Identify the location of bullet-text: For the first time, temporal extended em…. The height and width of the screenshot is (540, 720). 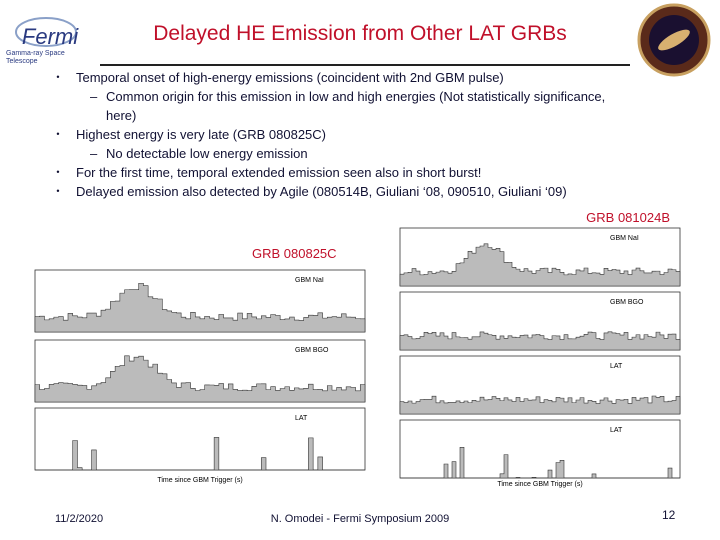
(279, 172).